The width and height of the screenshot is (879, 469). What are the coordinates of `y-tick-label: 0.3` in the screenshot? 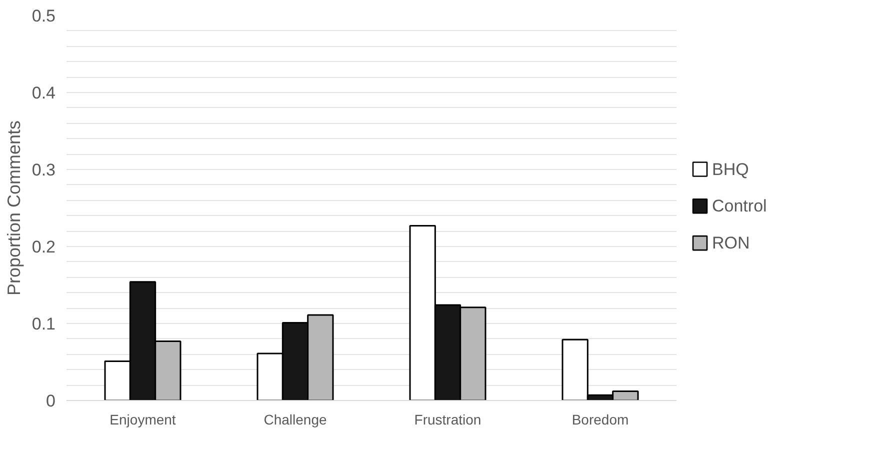 It's located at (44, 170).